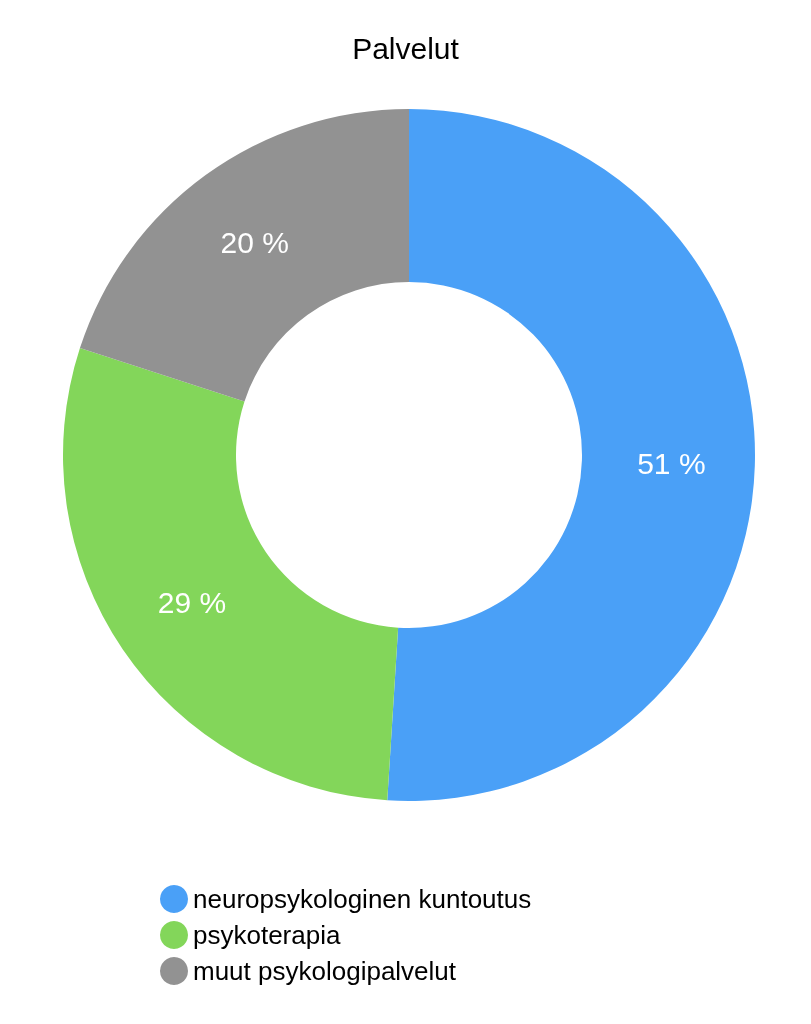 The image size is (811, 1024). I want to click on legend-label: muut psykologipalvelut, so click(325, 971).